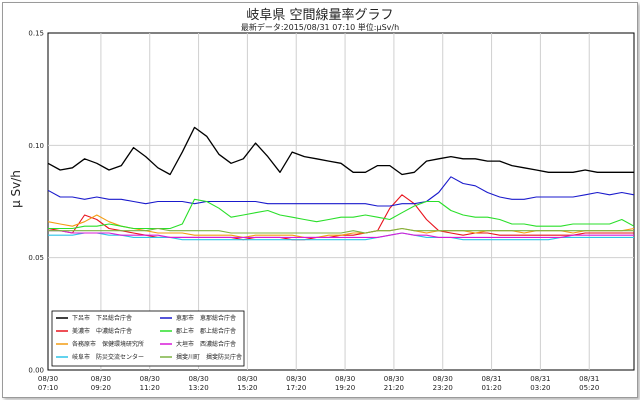  Describe the element at coordinates (345, 388) in the screenshot. I see `x-tick-time: 19:20` at that location.